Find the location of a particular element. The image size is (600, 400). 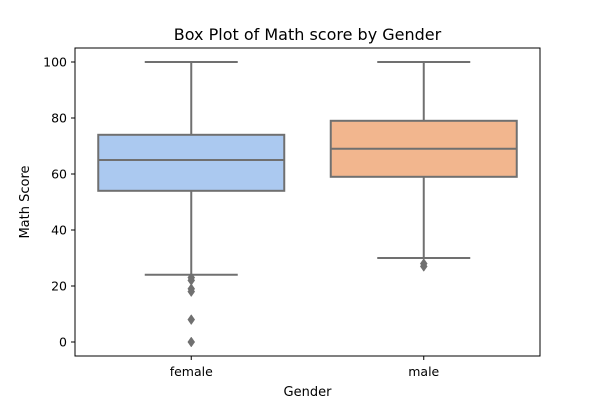

x-axis-label: Gender is located at coordinates (308, 392).